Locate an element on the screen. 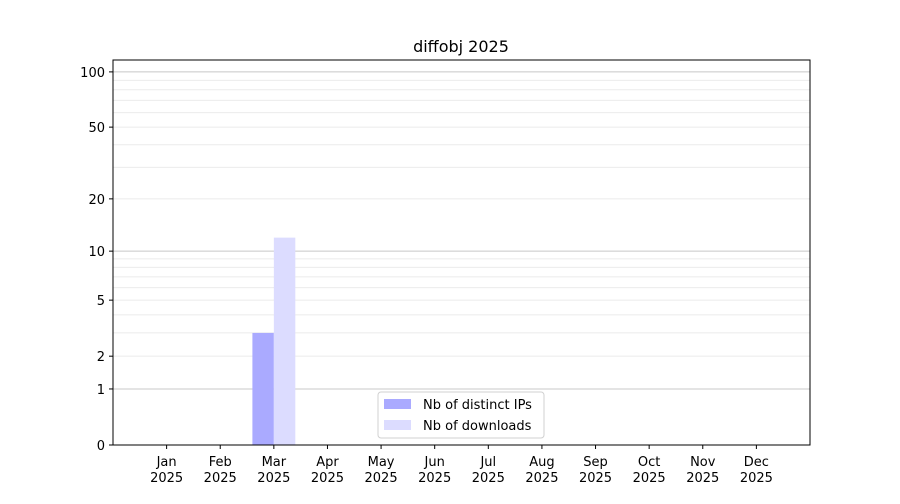 This screenshot has width=900, height=504. x-tick-label: Aug 2025 is located at coordinates (541, 470).